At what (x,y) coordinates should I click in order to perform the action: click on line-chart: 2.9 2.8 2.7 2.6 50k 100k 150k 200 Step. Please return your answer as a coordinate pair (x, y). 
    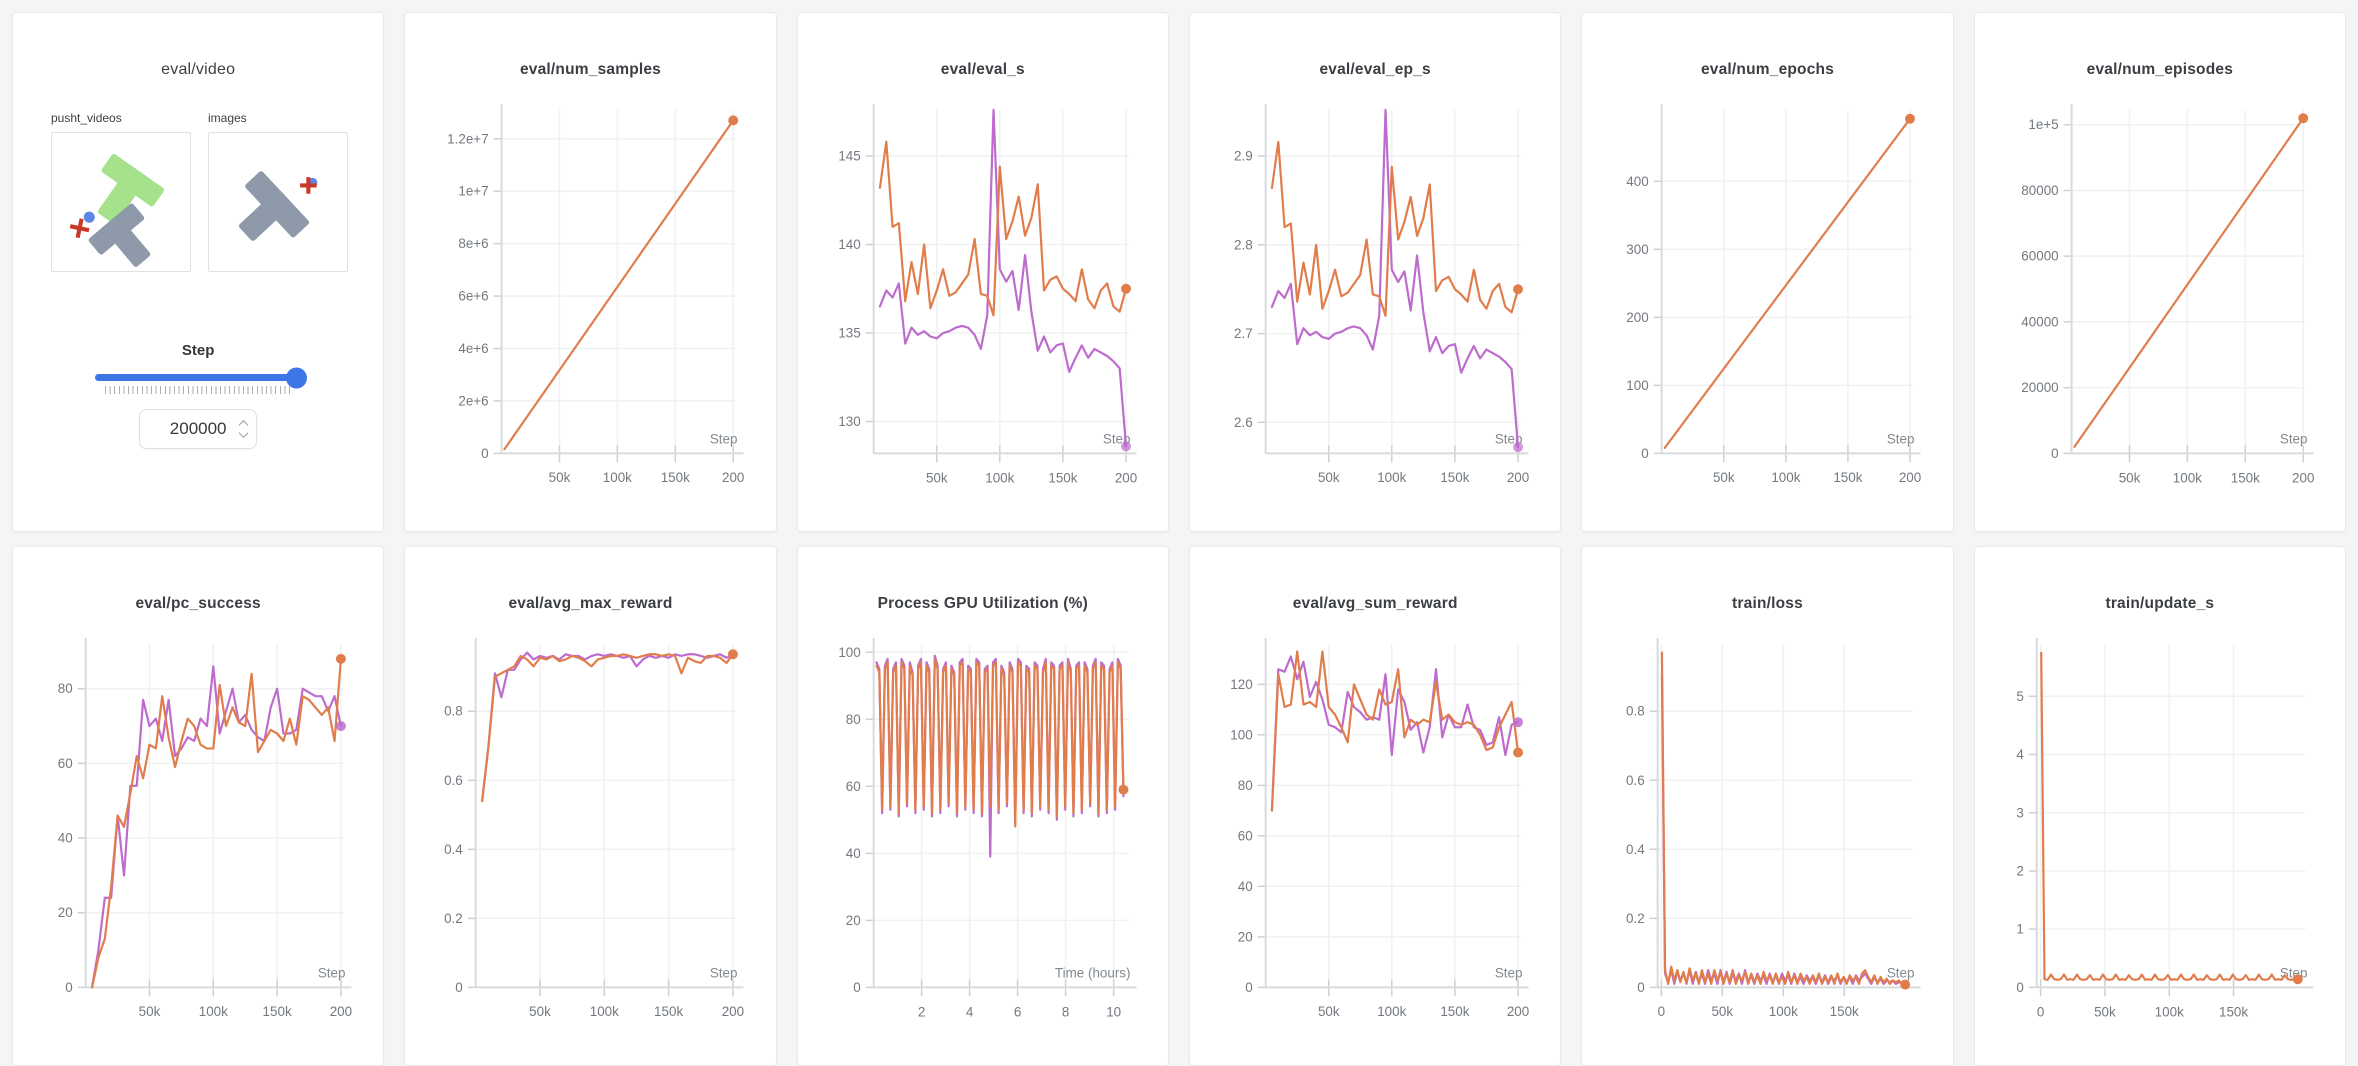
    Looking at the image, I should click on (1375, 314).